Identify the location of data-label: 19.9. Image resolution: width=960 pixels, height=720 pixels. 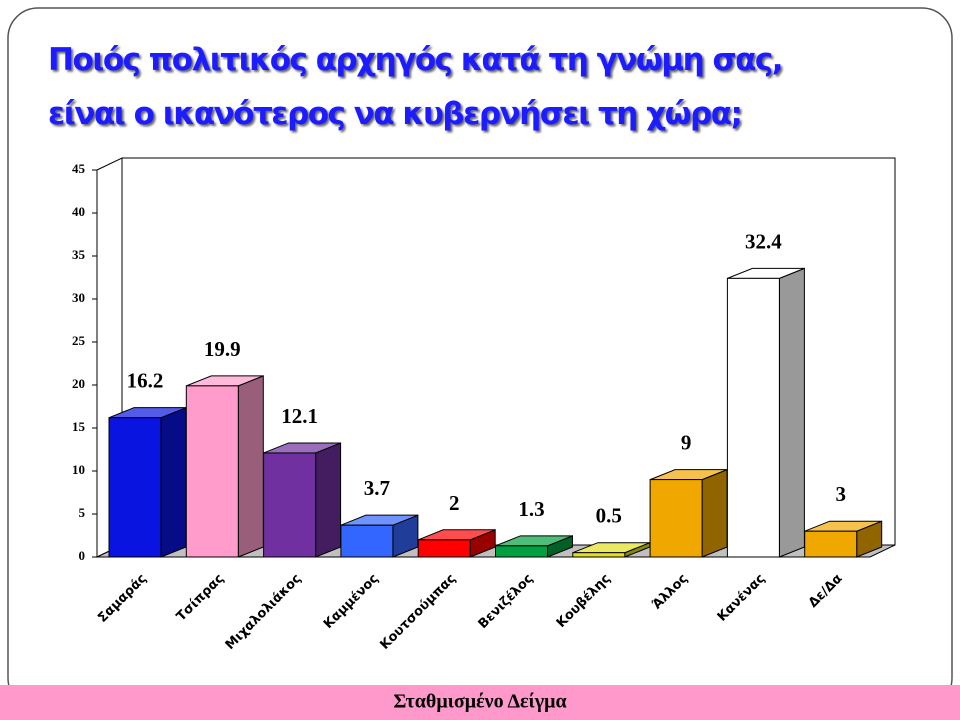
(222, 349).